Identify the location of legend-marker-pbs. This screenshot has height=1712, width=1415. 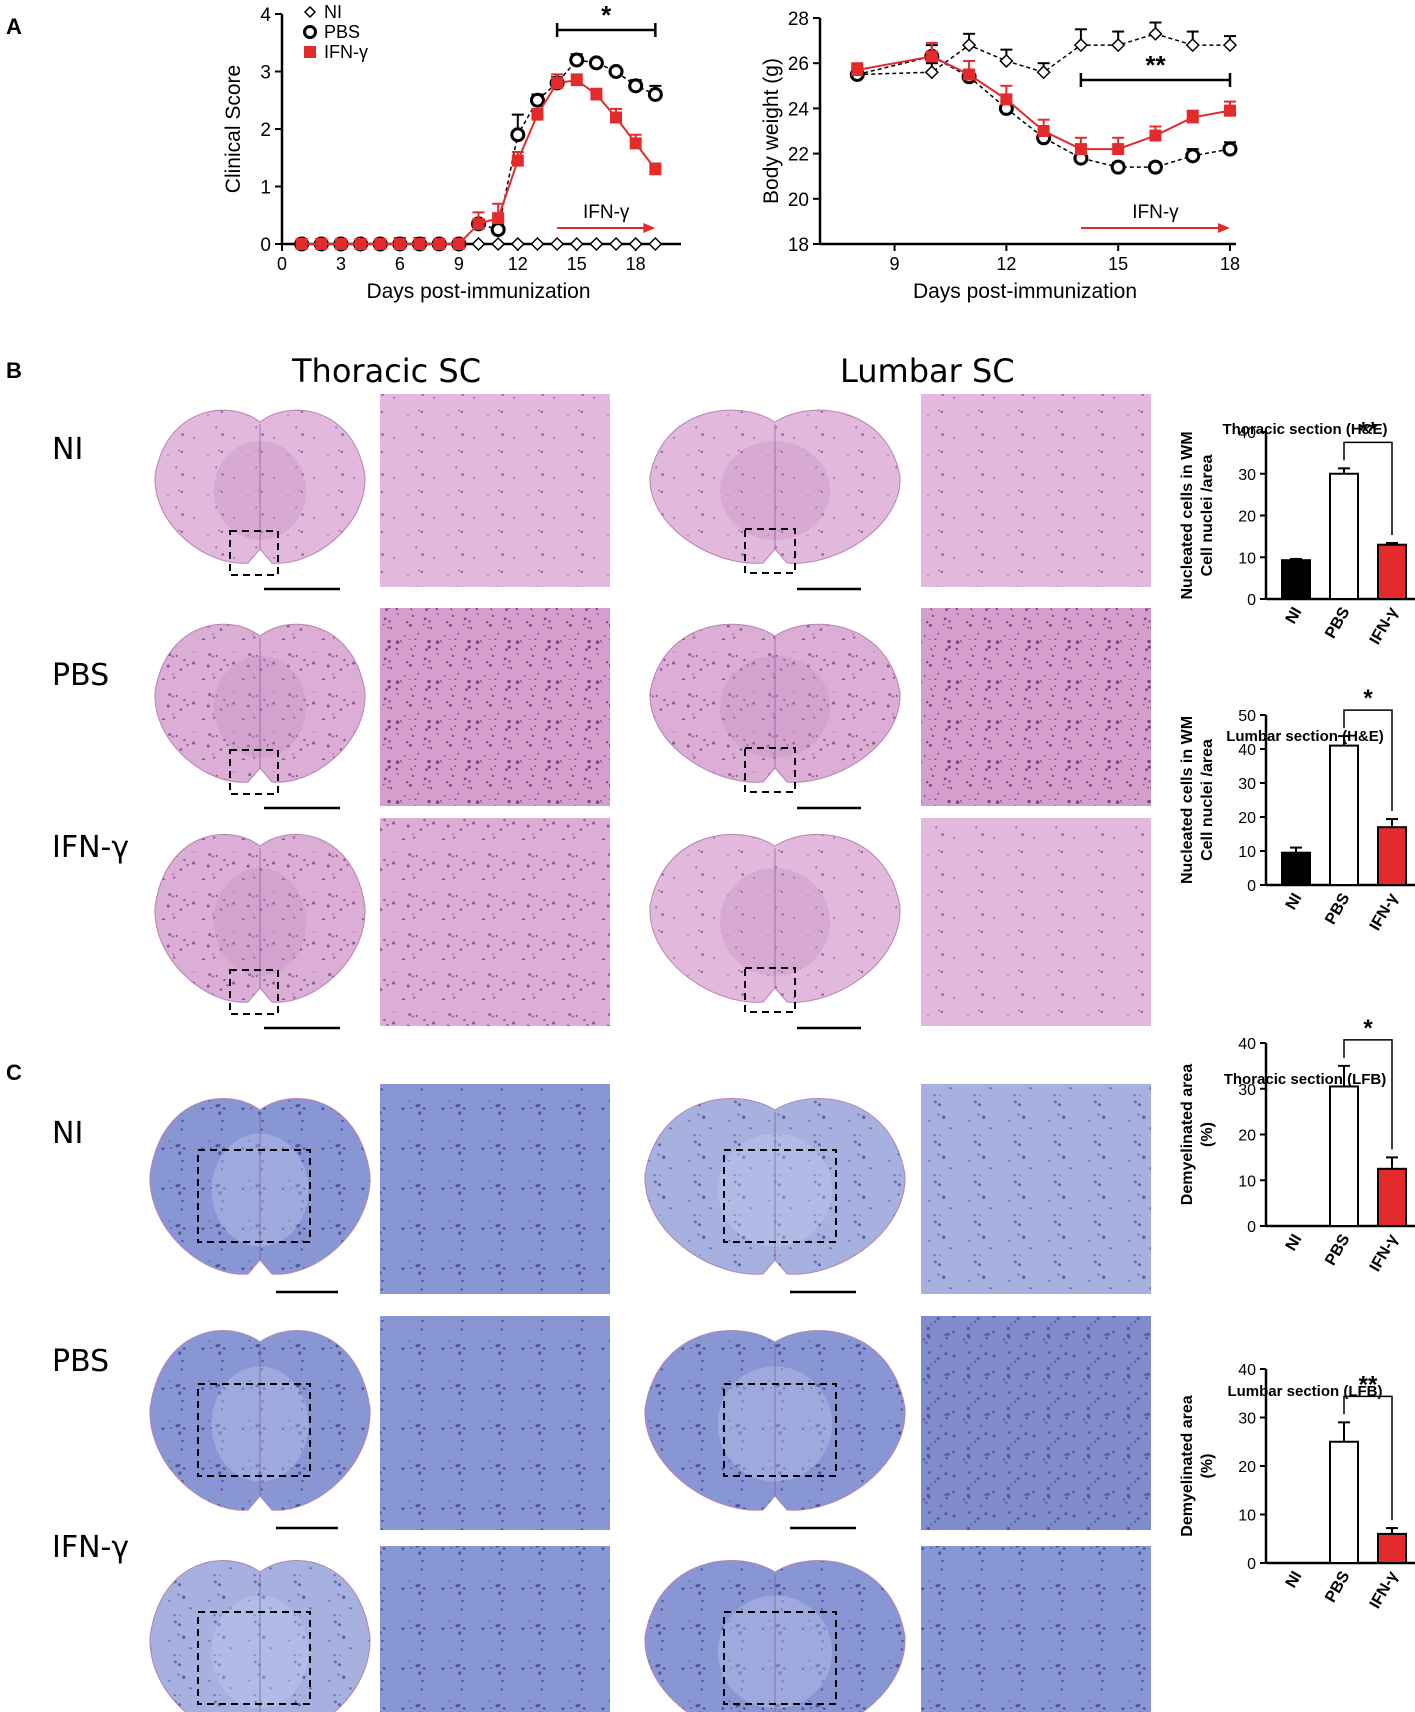
(310, 32).